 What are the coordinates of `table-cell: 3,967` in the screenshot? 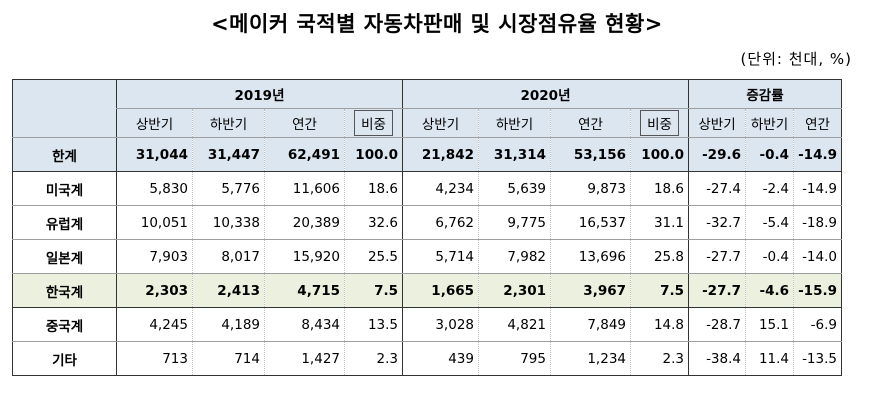 It's located at (590, 290).